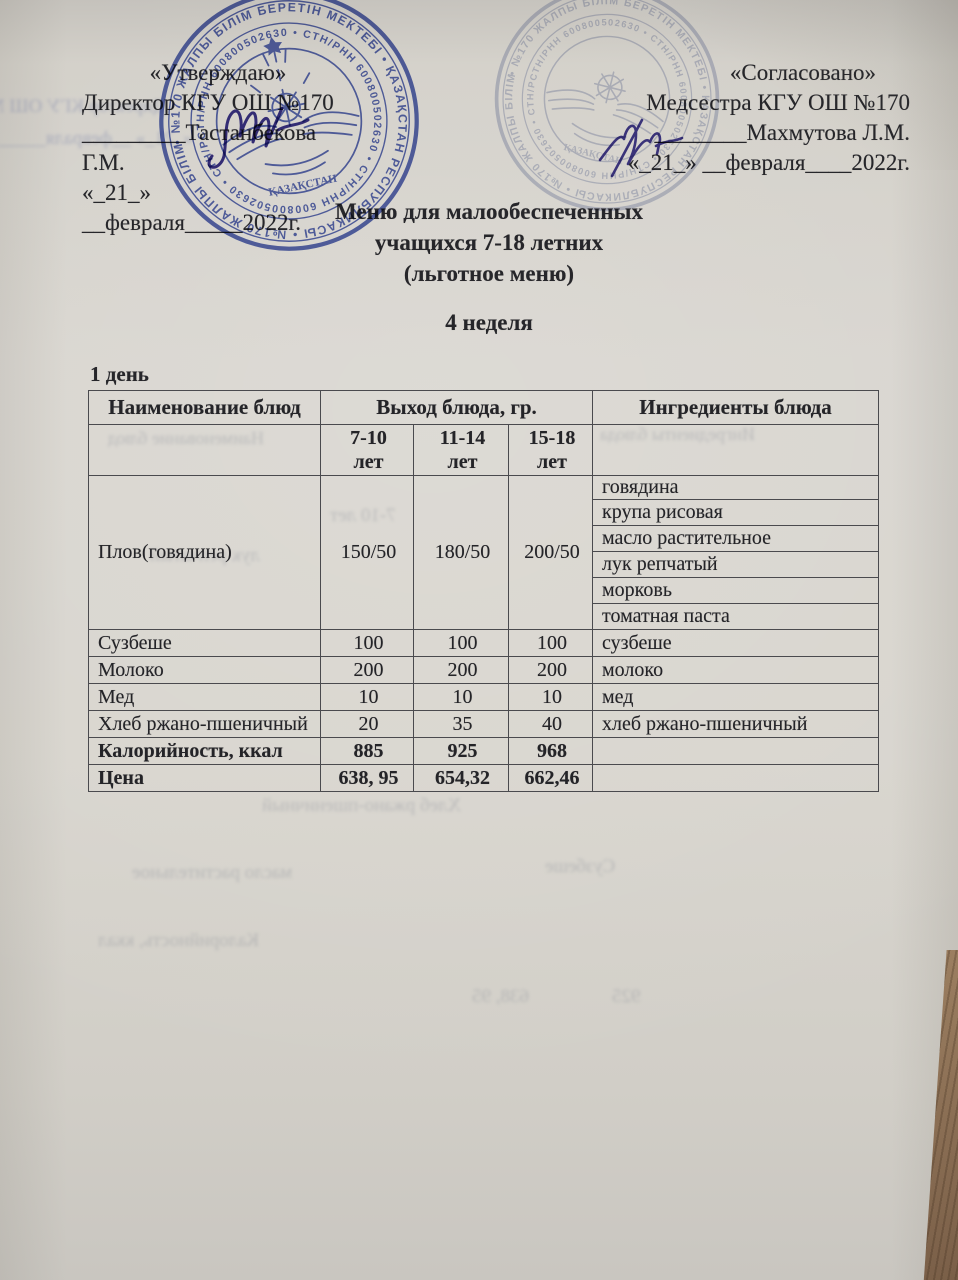 The width and height of the screenshot is (958, 1280). What do you see at coordinates (367, 751) in the screenshot?
I see `dish-value: 885` at bounding box center [367, 751].